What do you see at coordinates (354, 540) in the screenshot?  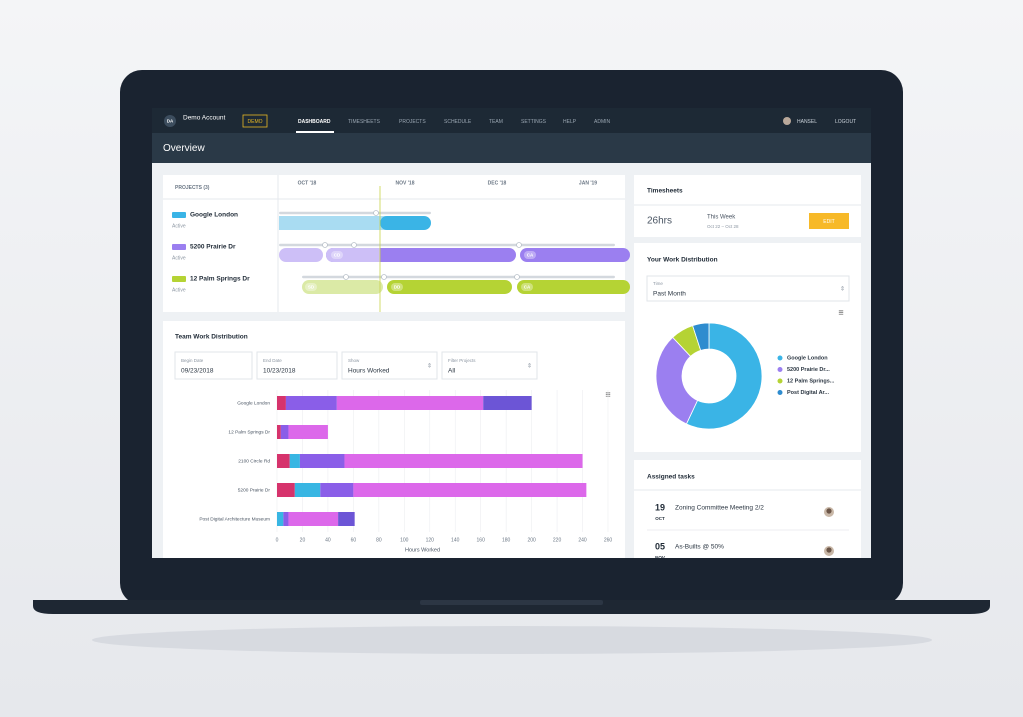 I see `x-tick-label: 60` at bounding box center [354, 540].